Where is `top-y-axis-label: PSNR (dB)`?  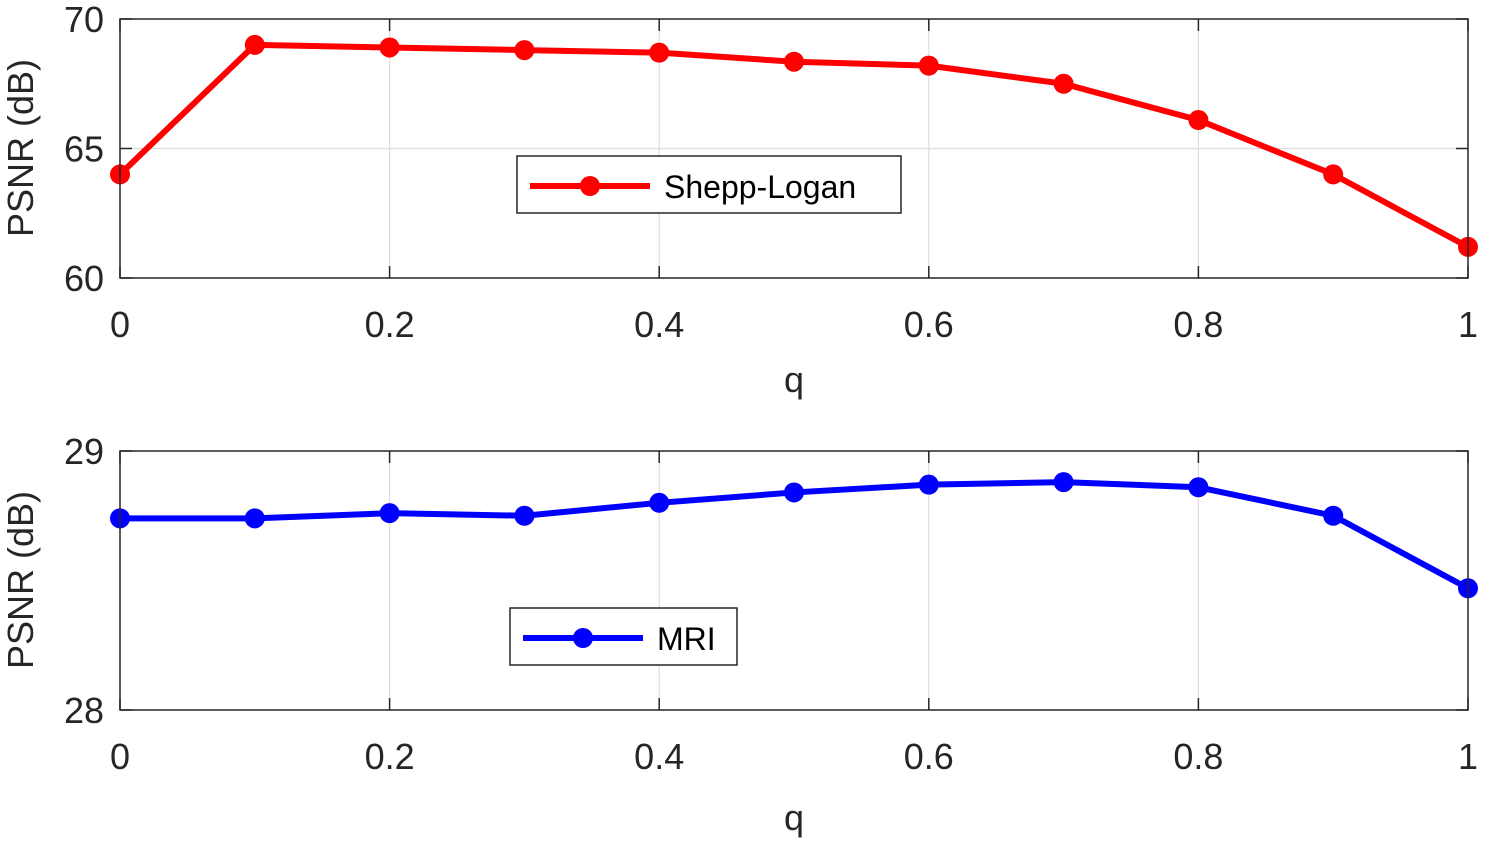 top-y-axis-label: PSNR (dB) is located at coordinates (20, 148).